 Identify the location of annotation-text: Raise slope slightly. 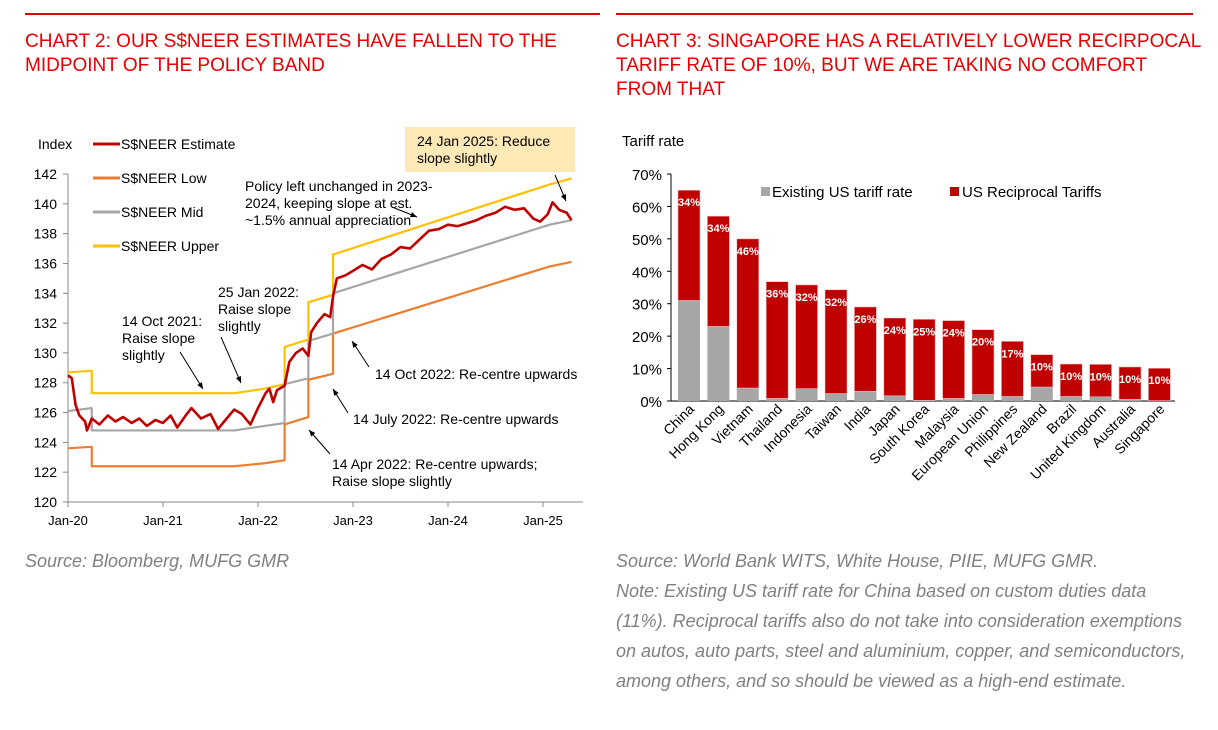
(392, 481).